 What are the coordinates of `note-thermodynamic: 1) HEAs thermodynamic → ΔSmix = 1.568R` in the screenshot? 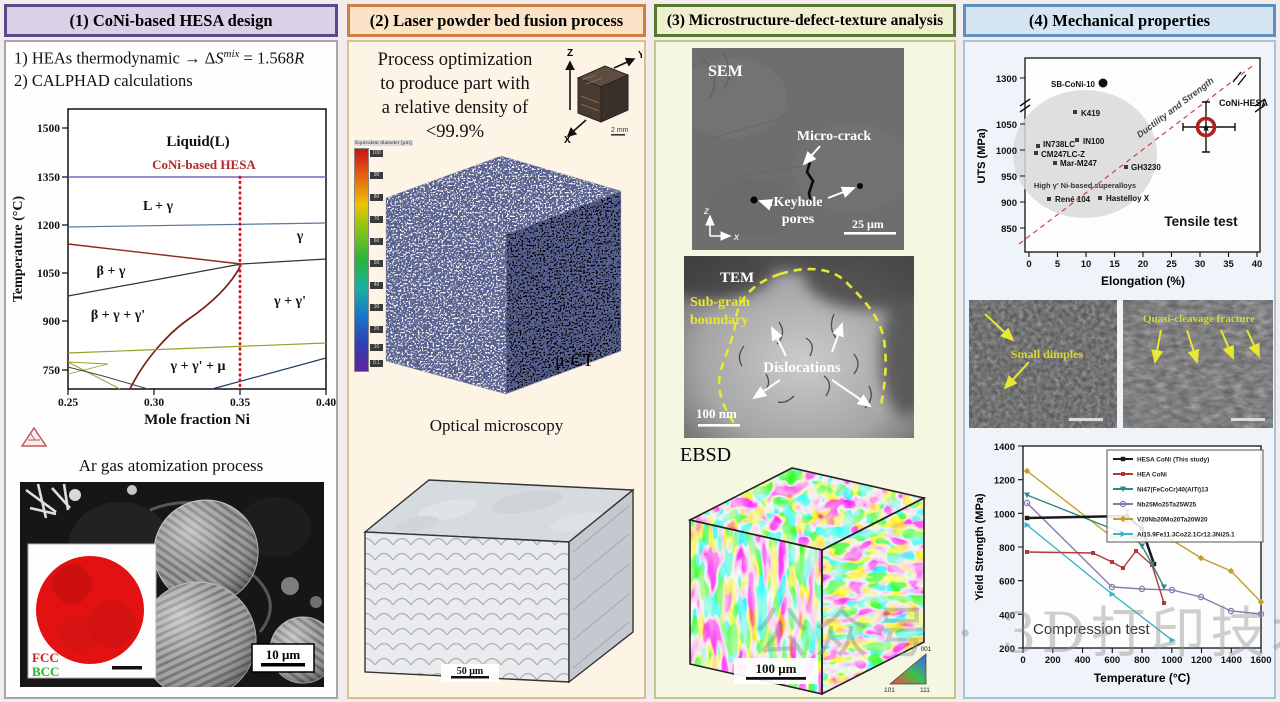 It's located at (159, 58).